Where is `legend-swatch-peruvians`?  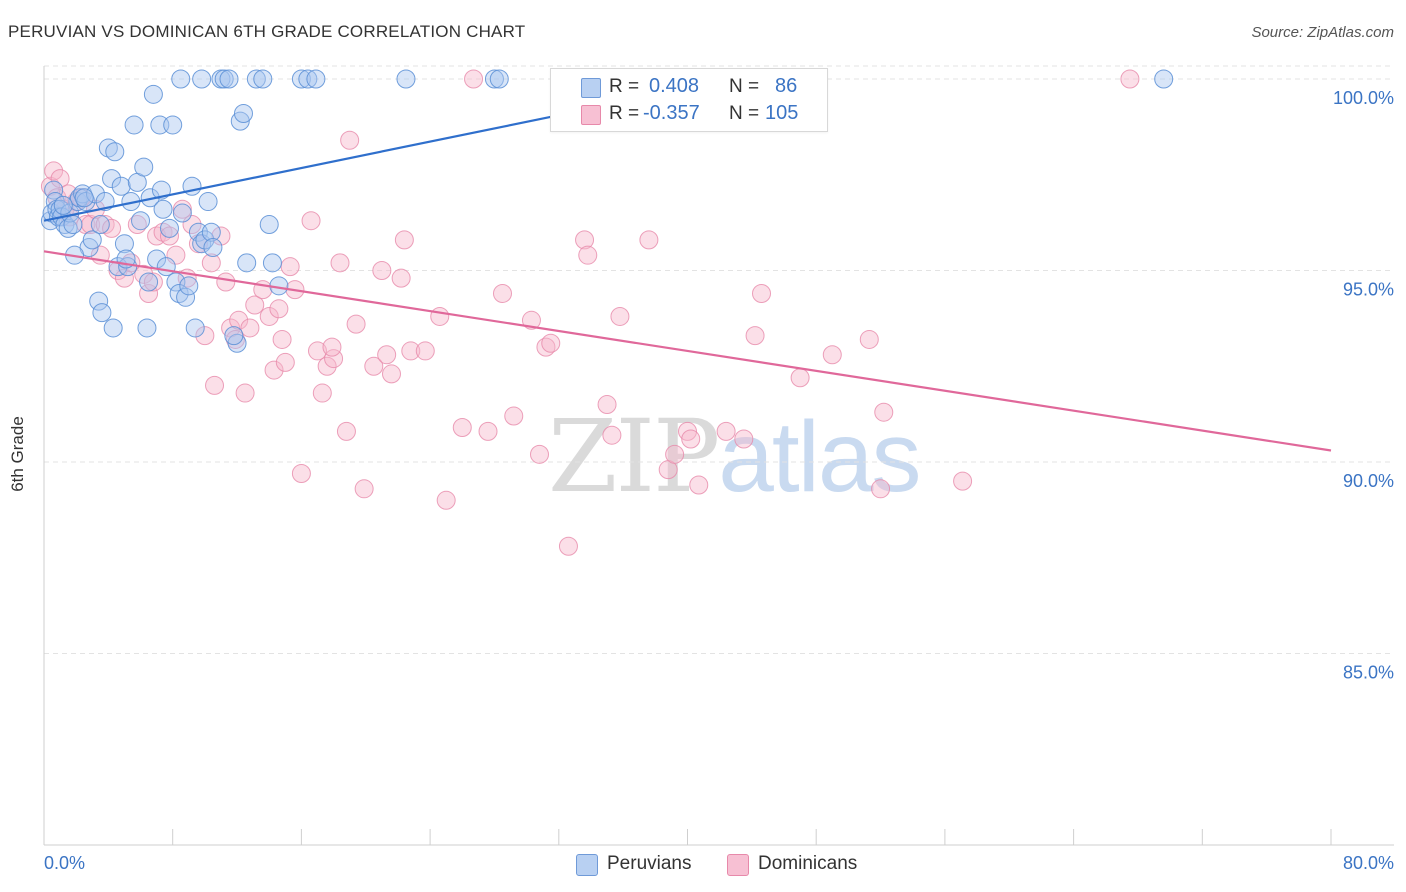
legend-swatch-peruvians is located at coordinates (591, 88).